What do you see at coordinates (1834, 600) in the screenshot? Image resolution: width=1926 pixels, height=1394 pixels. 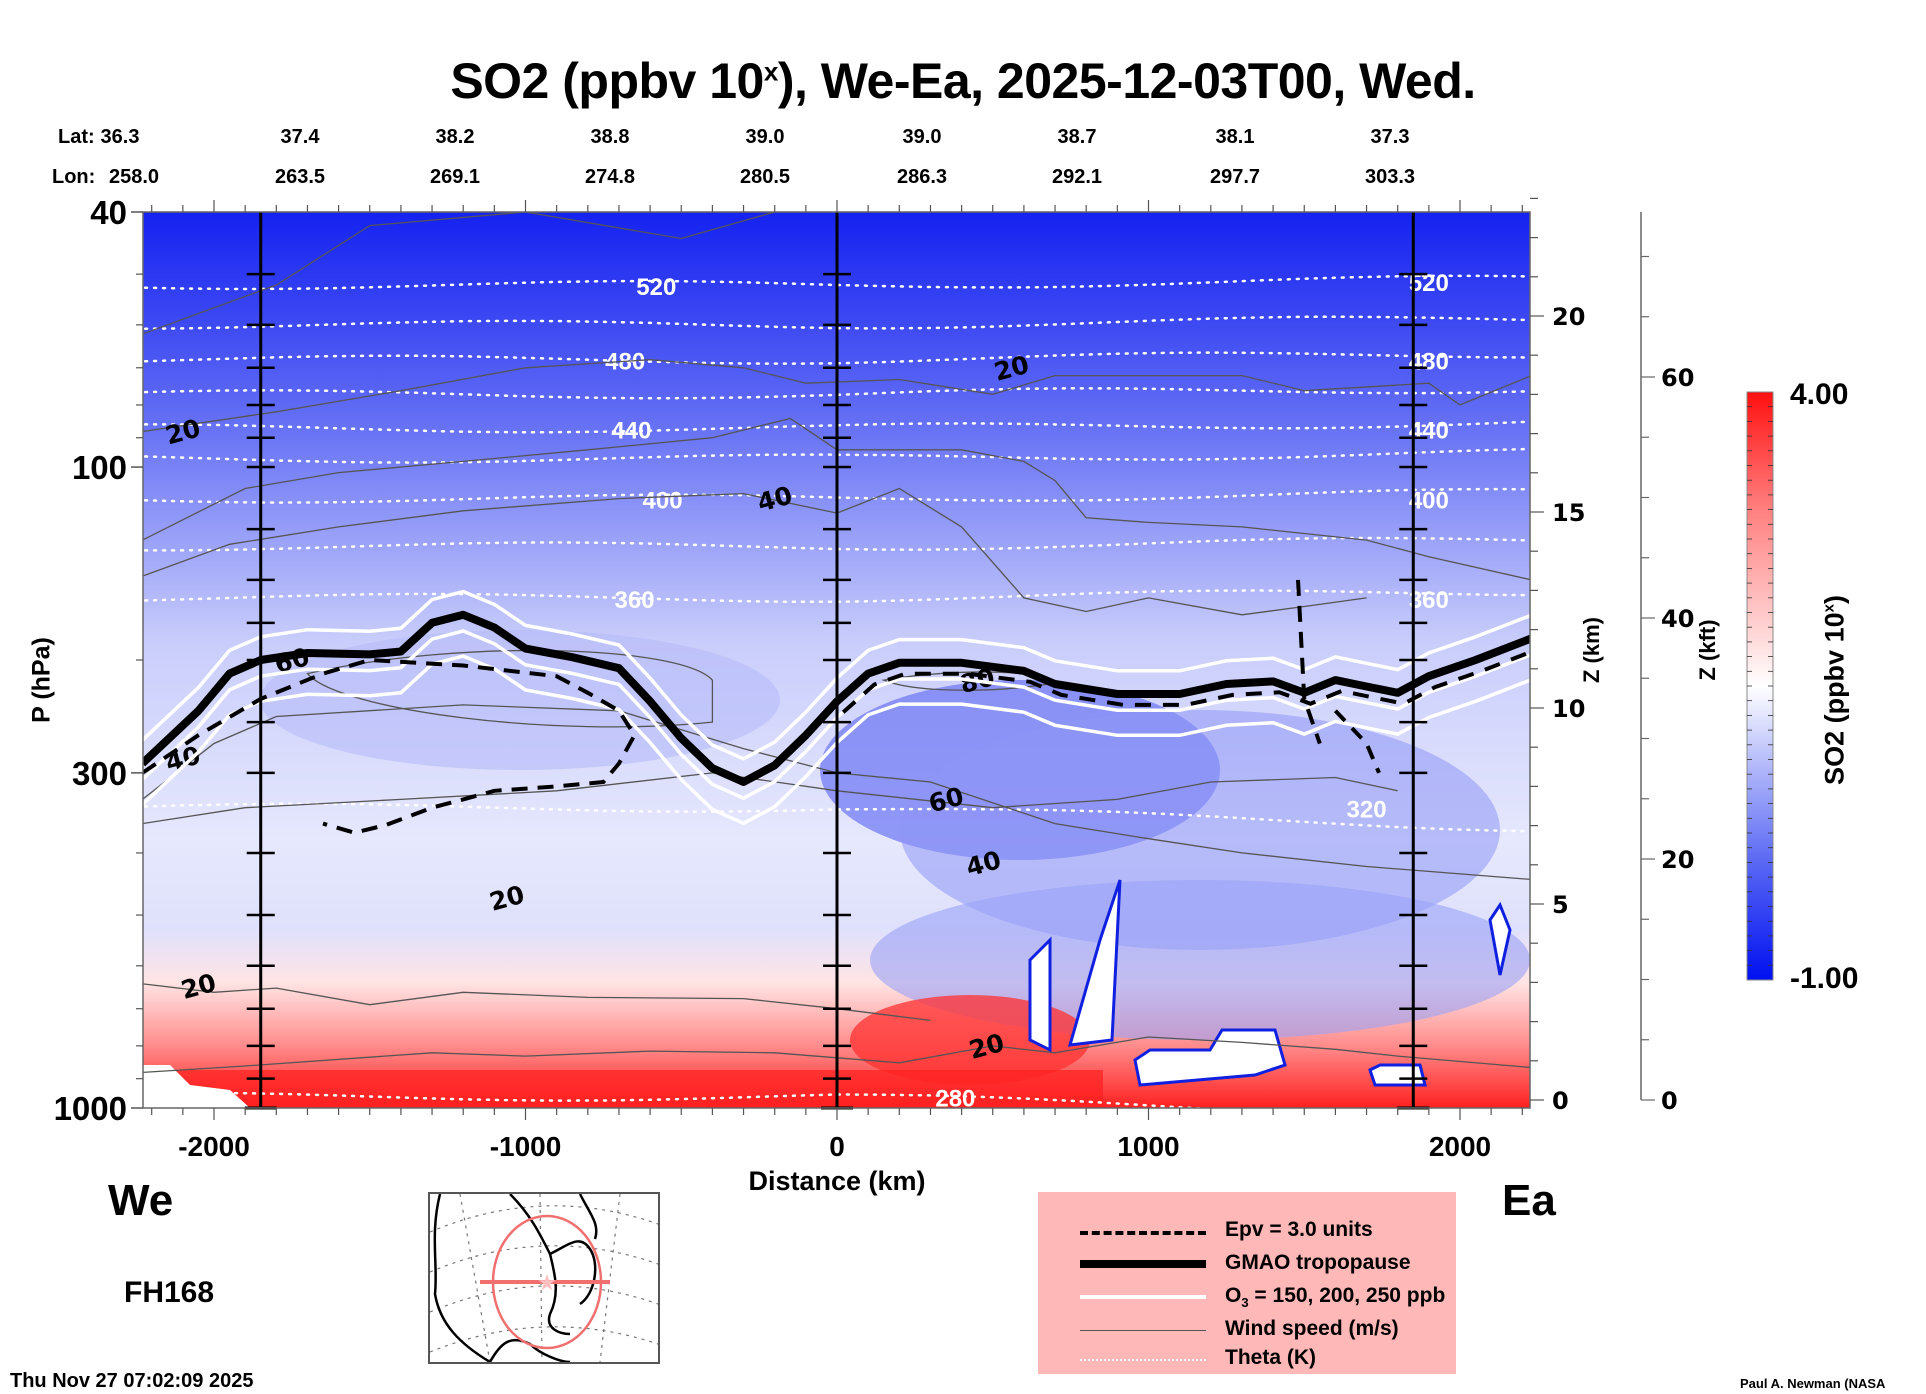 I see `colorbar-label-suffix: )` at bounding box center [1834, 600].